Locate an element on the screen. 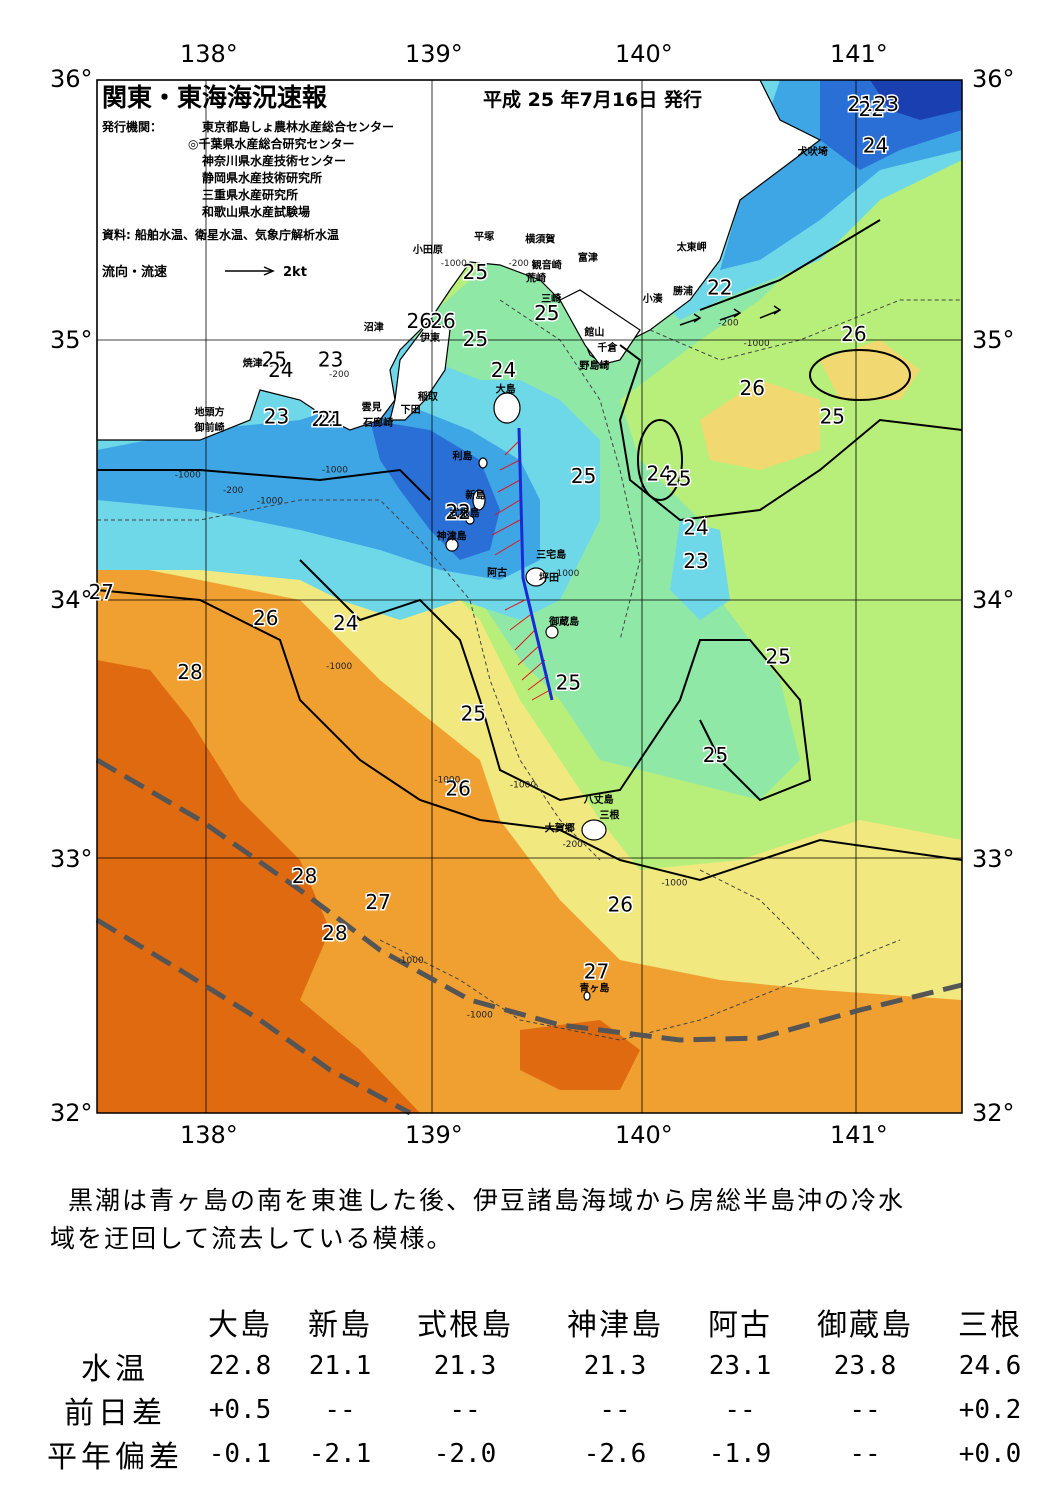 Image resolution: width=1064 pixels, height=1503 pixels. place-name-label: 大島 is located at coordinates (506, 389).